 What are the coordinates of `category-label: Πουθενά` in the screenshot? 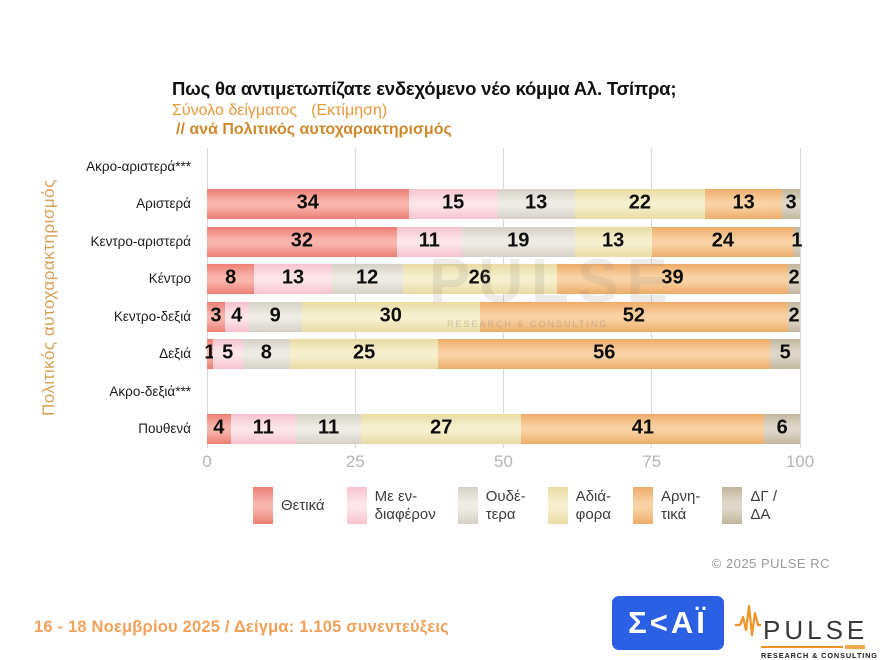 It's located at (164, 429).